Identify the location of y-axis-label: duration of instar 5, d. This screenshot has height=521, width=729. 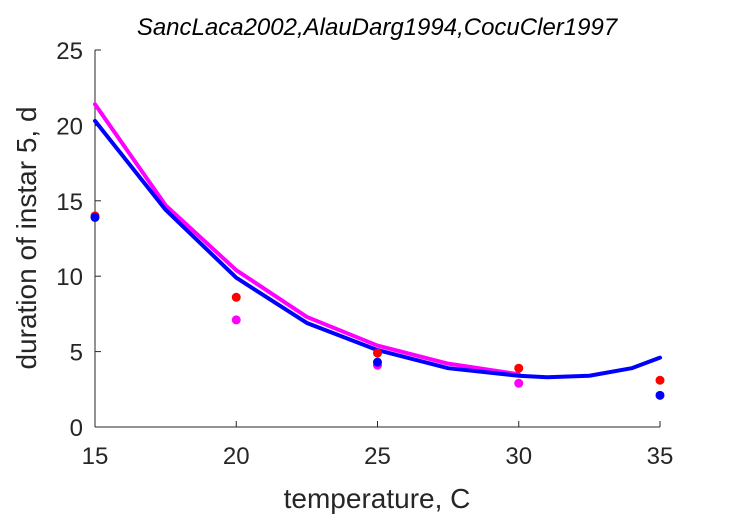
(26, 237).